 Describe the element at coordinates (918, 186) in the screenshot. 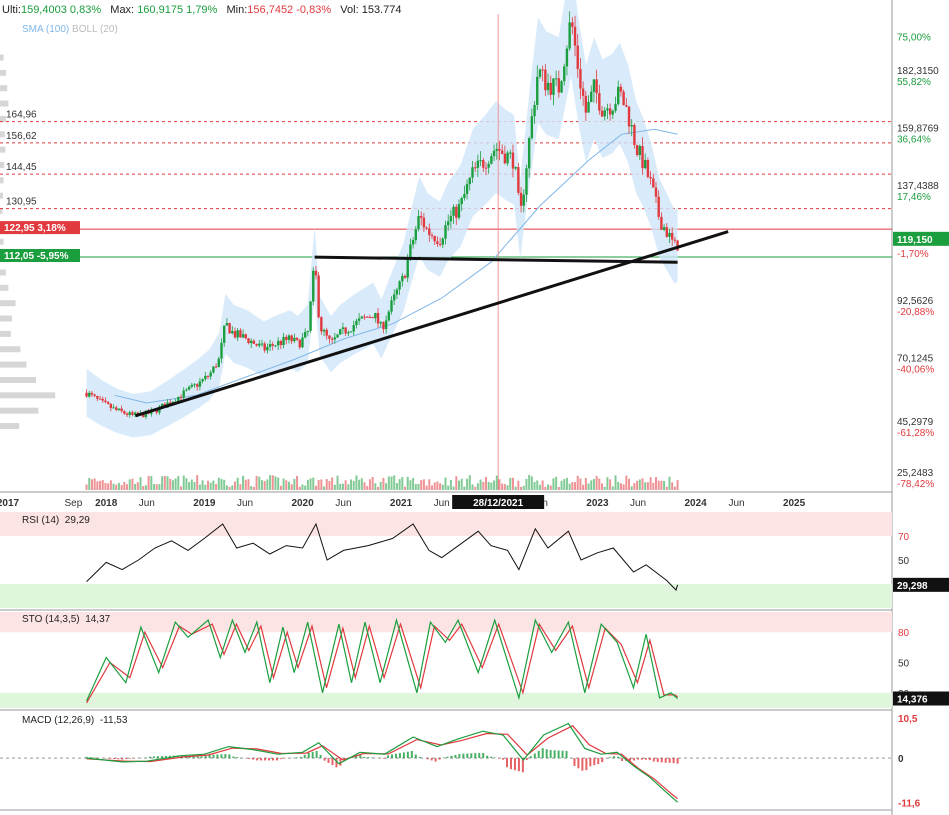

I see `price-tick-label: 137,4388` at that location.